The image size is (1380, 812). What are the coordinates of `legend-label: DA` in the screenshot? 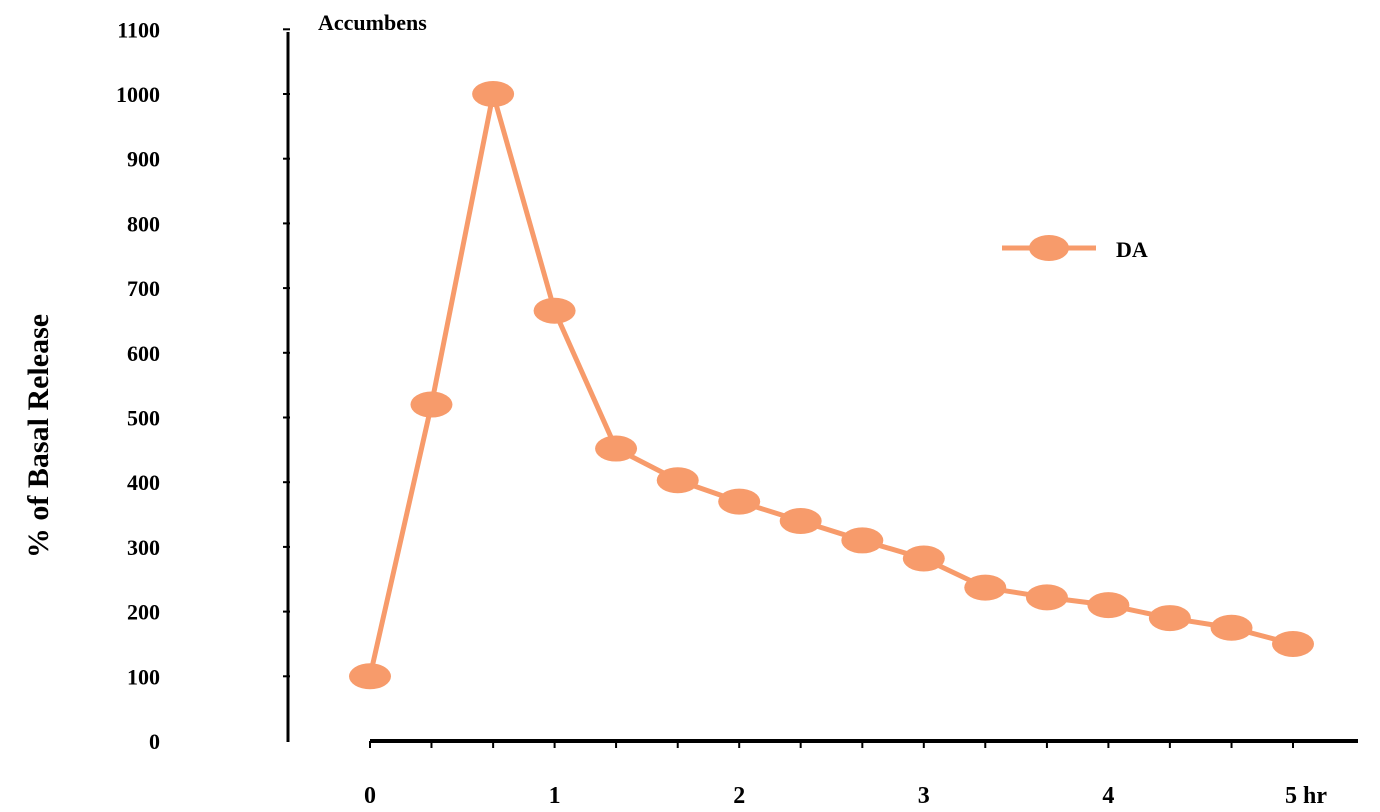 It's located at (1132, 249).